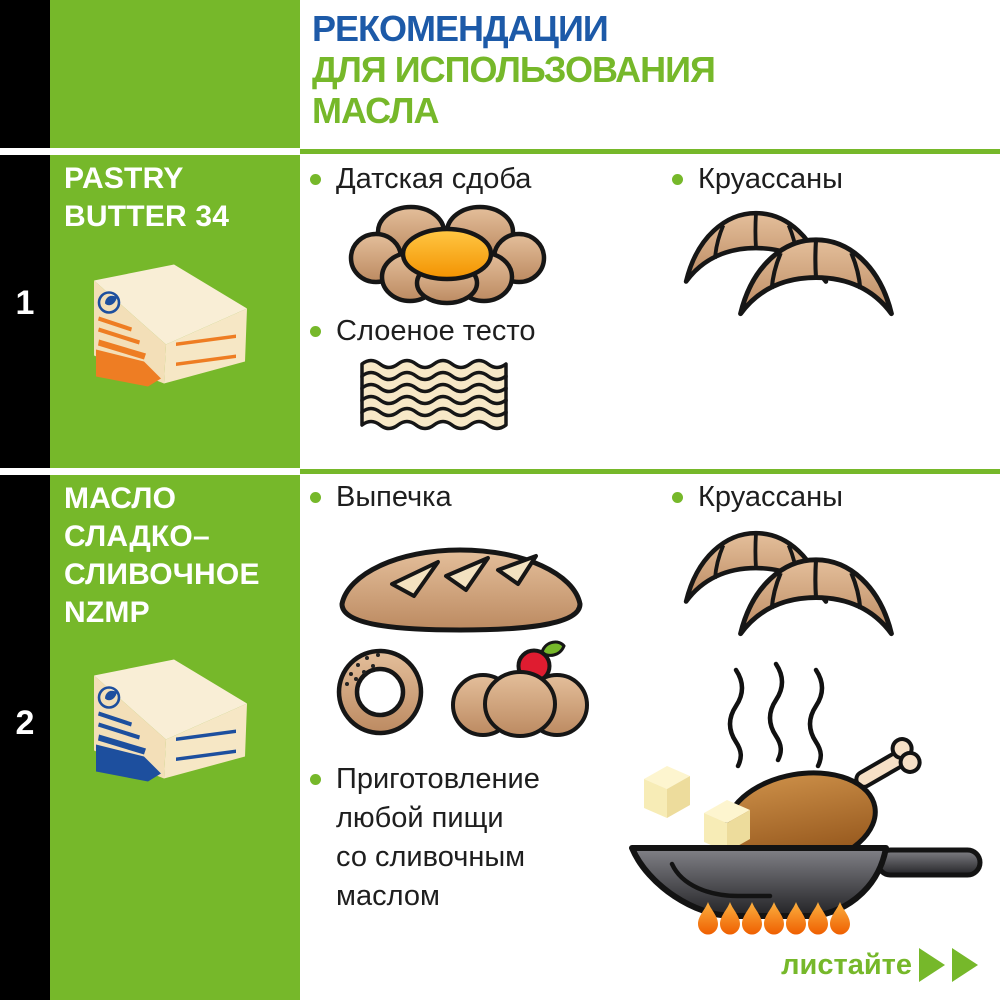 Image resolution: width=1000 pixels, height=1000 pixels. Describe the element at coordinates (434, 394) in the screenshot. I see `puff-pastry-icon` at that location.